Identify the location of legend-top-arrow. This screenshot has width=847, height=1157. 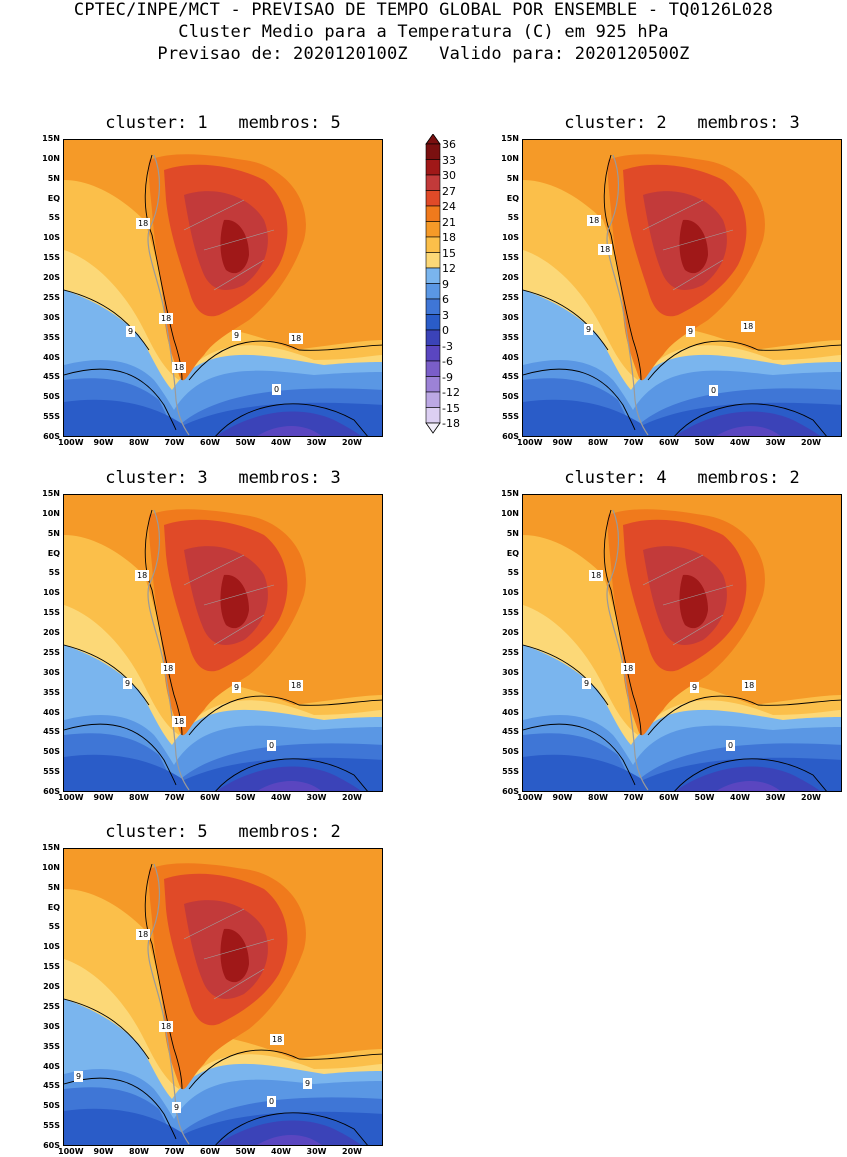
(433, 139).